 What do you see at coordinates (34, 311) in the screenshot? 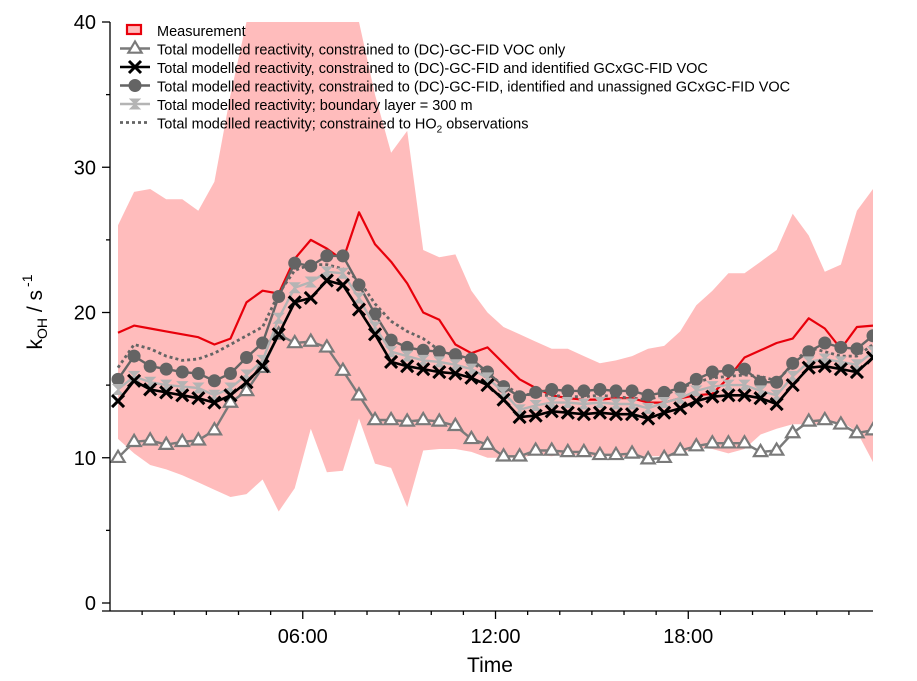
I see `svg-text:kOH / s-1: kOH / s -1` at bounding box center [34, 311].